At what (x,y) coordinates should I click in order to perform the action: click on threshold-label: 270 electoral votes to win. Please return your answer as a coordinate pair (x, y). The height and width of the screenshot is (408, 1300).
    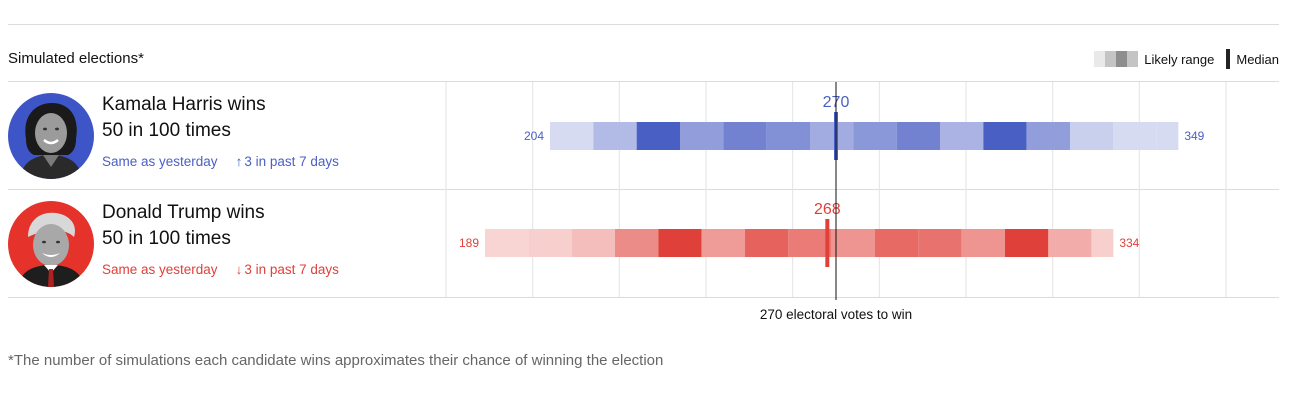
    Looking at the image, I should click on (836, 314).